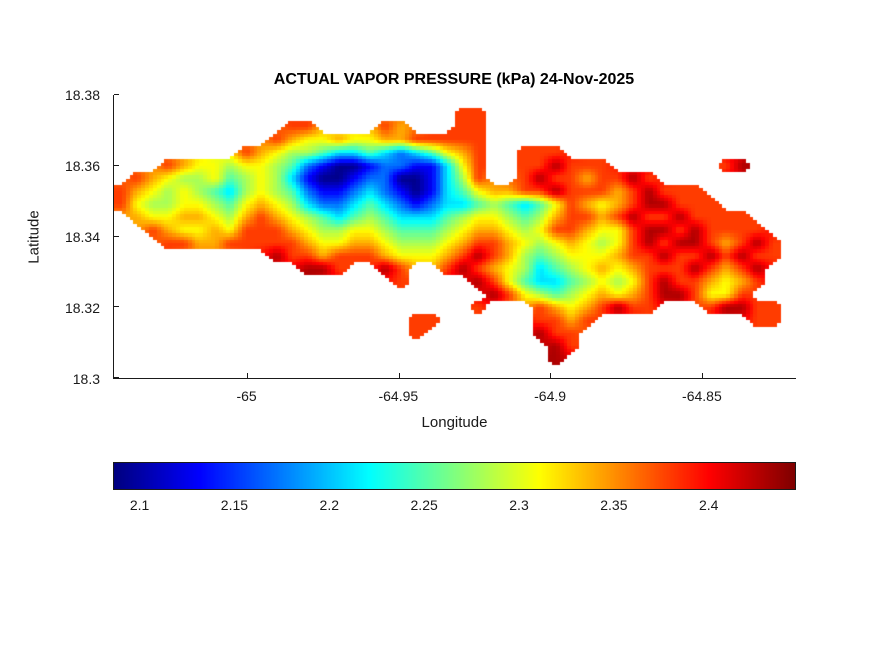 This screenshot has height=656, width=875. I want to click on colorbar-tick-label: 2.1, so click(139, 505).